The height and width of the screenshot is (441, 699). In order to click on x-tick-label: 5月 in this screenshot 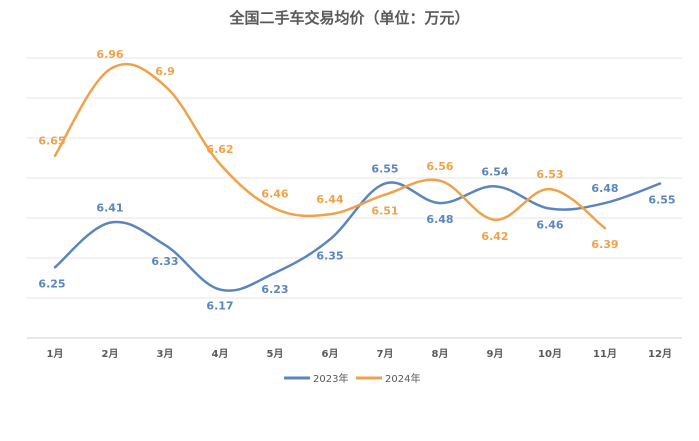, I will do `click(275, 354)`.